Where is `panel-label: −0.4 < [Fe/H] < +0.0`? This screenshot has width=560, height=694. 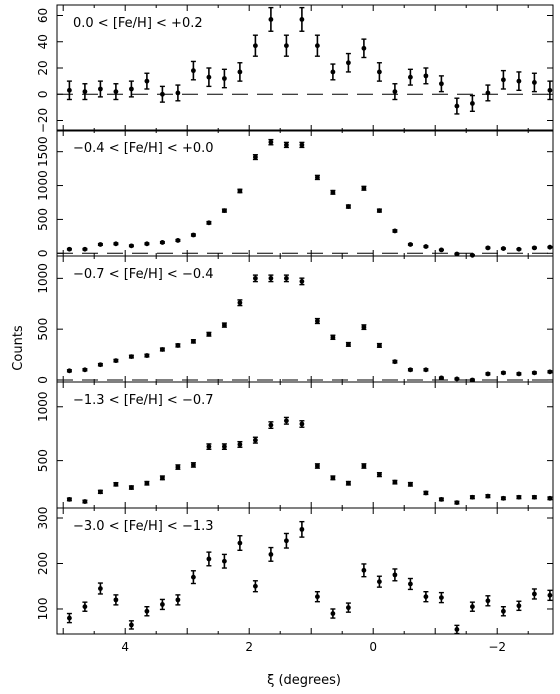 panel-label: −0.4 < [Fe/H] < +0.0 is located at coordinates (143, 148).